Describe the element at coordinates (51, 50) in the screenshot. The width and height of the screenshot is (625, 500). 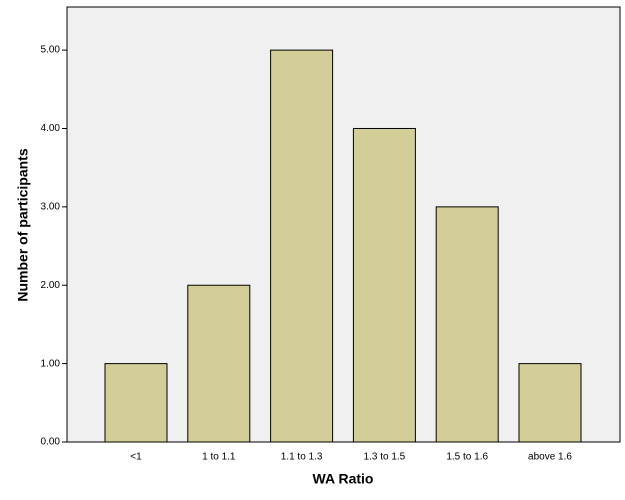
I see `y-tick-label: 5.00` at that location.